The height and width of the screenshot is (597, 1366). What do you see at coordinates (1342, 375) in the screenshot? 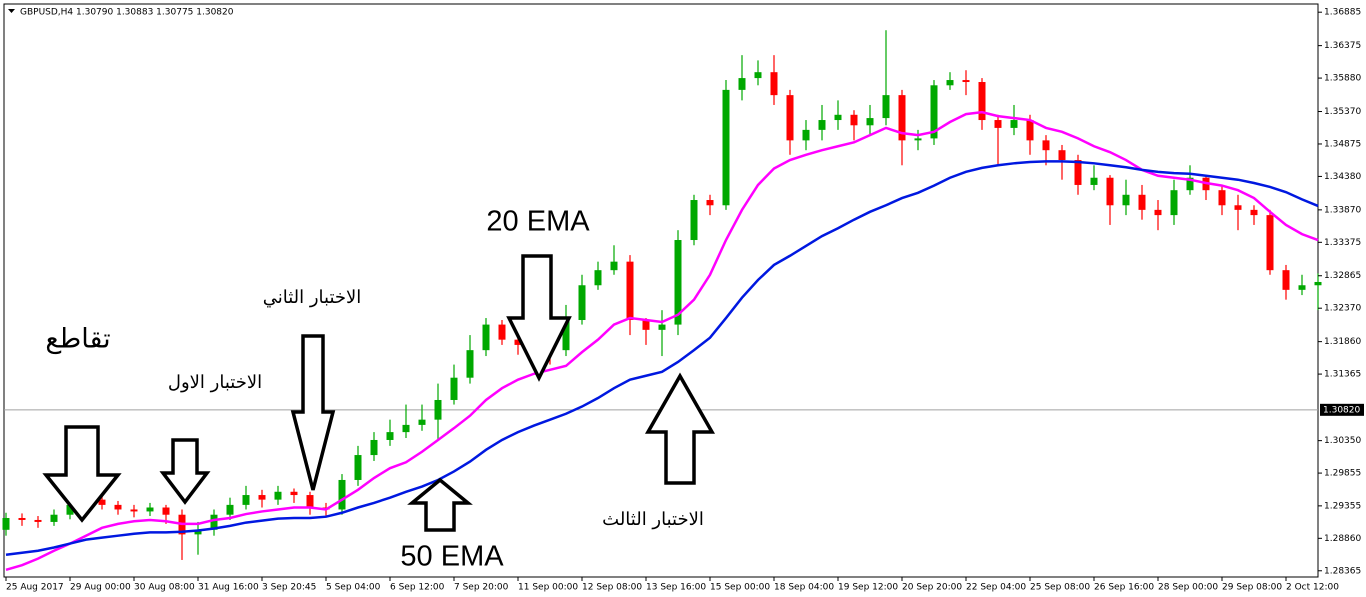
I see `y-tick-label: 1.31365` at bounding box center [1342, 375].